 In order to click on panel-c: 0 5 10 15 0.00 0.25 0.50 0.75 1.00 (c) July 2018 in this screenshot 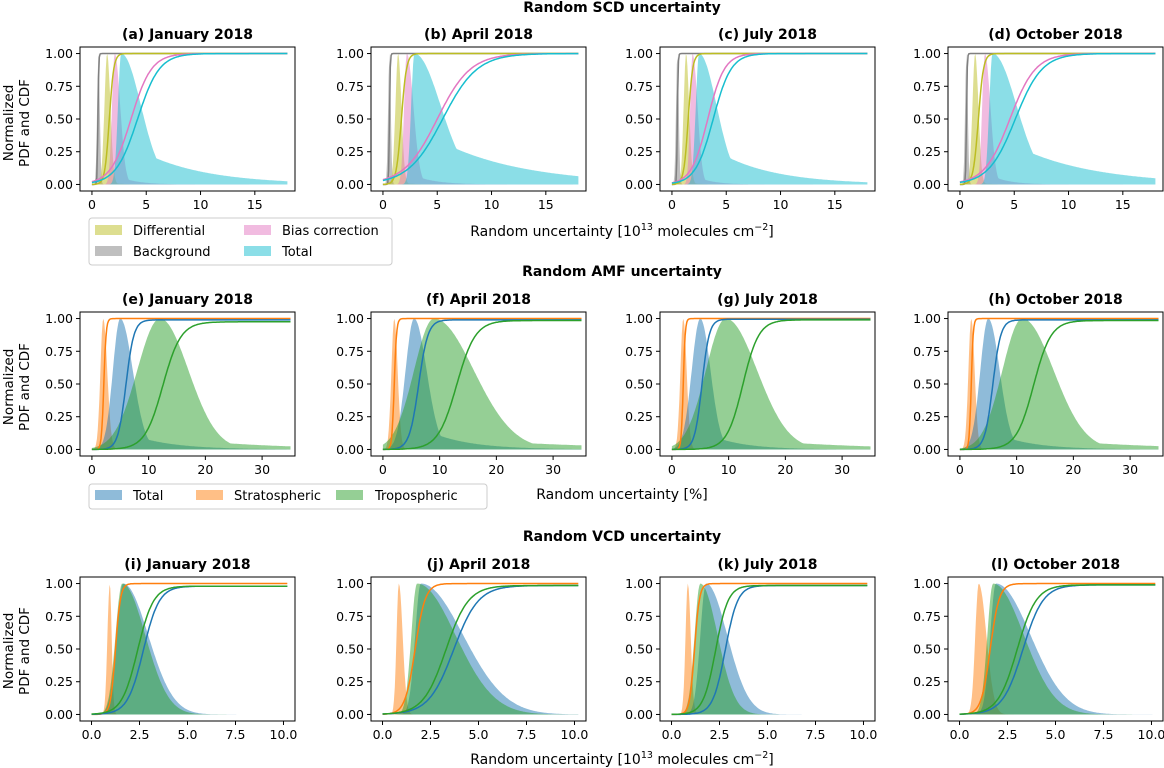, I will do `click(750, 119)`.